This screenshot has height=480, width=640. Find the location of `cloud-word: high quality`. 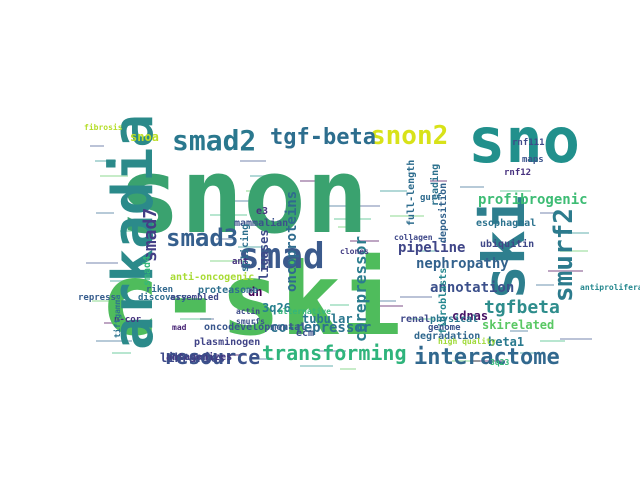

cloud-word: high quality is located at coordinates (467, 341).